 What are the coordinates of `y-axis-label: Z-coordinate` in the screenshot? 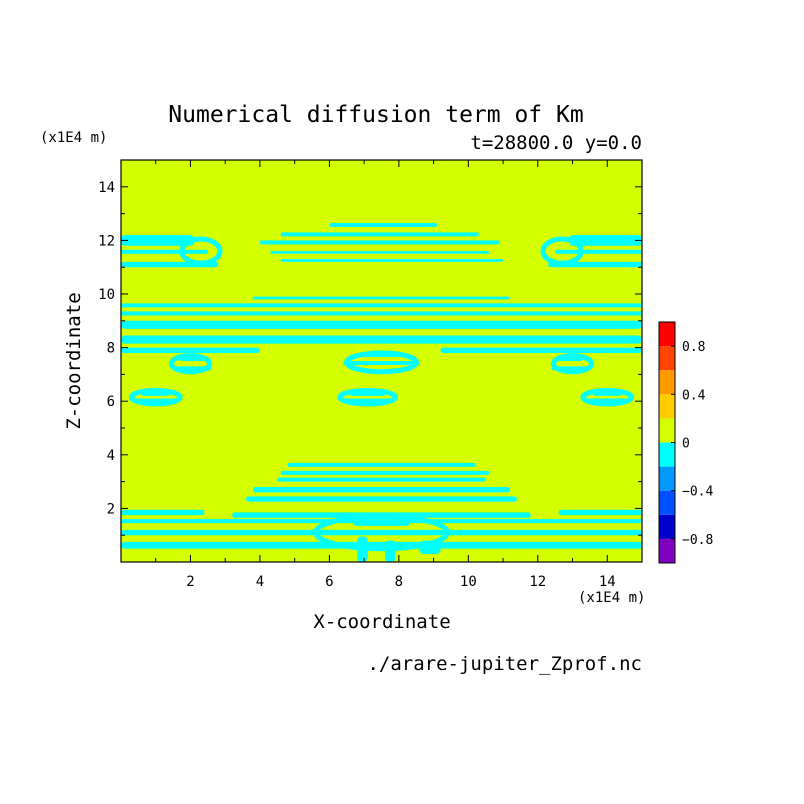 It's located at (74, 360).